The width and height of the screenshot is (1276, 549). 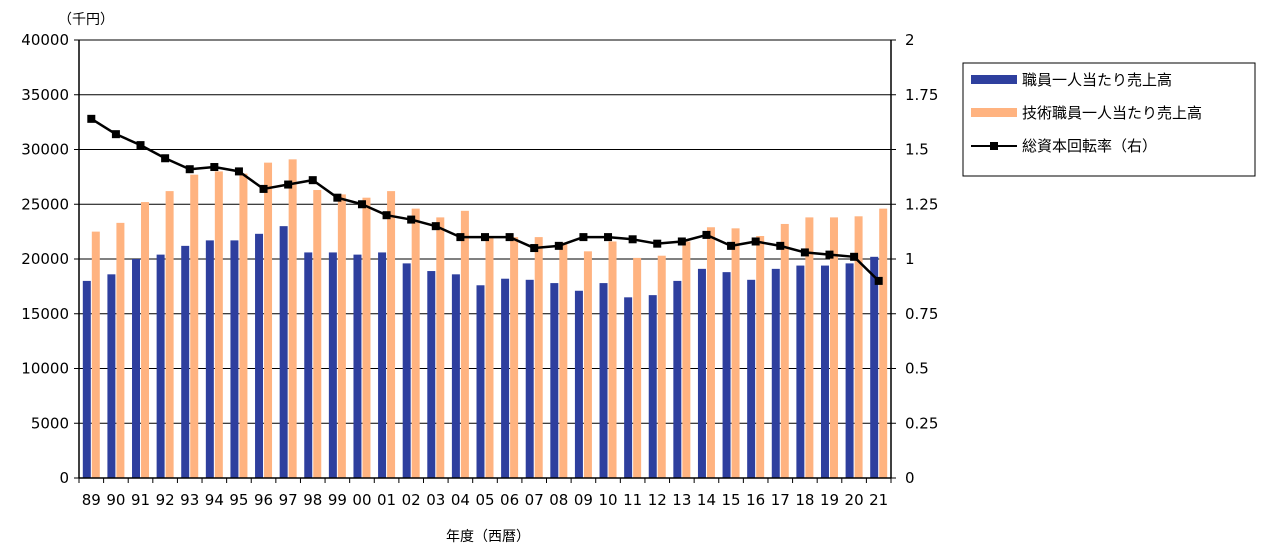 What do you see at coordinates (910, 478) in the screenshot?
I see `y2-tick-label: 0` at bounding box center [910, 478].